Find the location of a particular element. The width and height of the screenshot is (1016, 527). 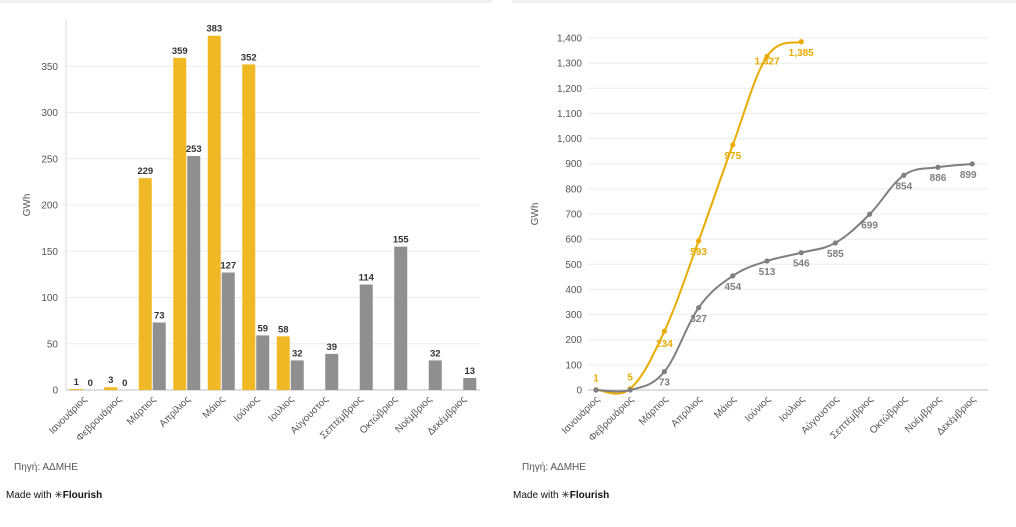

bar-value-label: 1 is located at coordinates (77, 382).